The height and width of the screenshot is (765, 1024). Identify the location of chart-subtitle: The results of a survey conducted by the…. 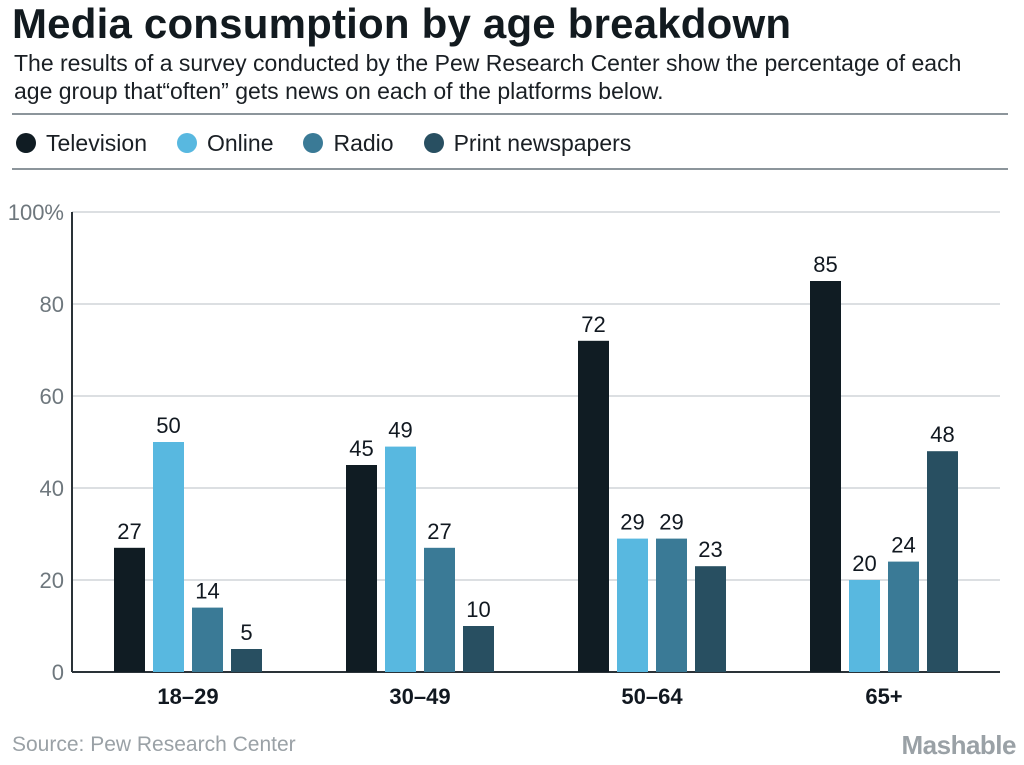
(488, 77).